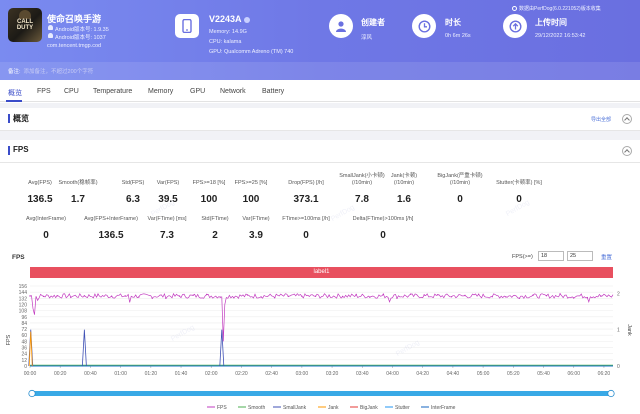 This screenshot has height=414, width=640. I want to click on stat-label: Avg(InterFrame), so click(46, 219).